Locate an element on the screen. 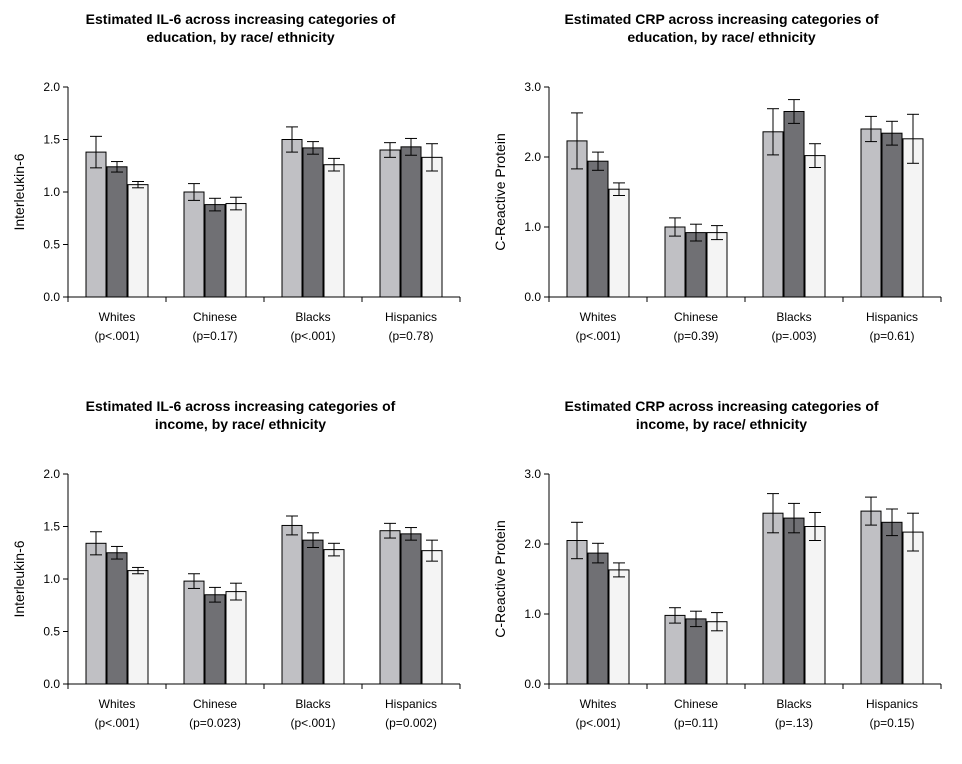  p-value-label: (p=0.15) is located at coordinates (891, 723).